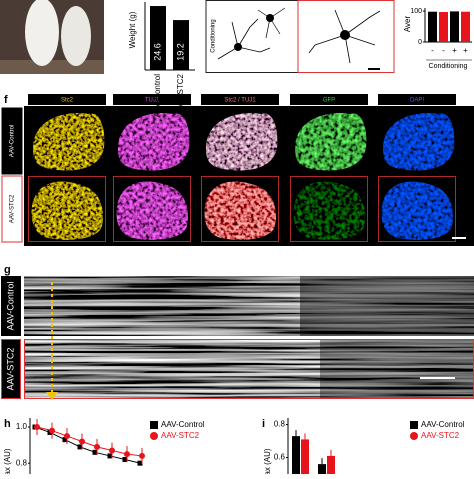 This screenshot has height=479, width=474. What do you see at coordinates (300, 36) in the screenshot?
I see `neuron-images` at bounding box center [300, 36].